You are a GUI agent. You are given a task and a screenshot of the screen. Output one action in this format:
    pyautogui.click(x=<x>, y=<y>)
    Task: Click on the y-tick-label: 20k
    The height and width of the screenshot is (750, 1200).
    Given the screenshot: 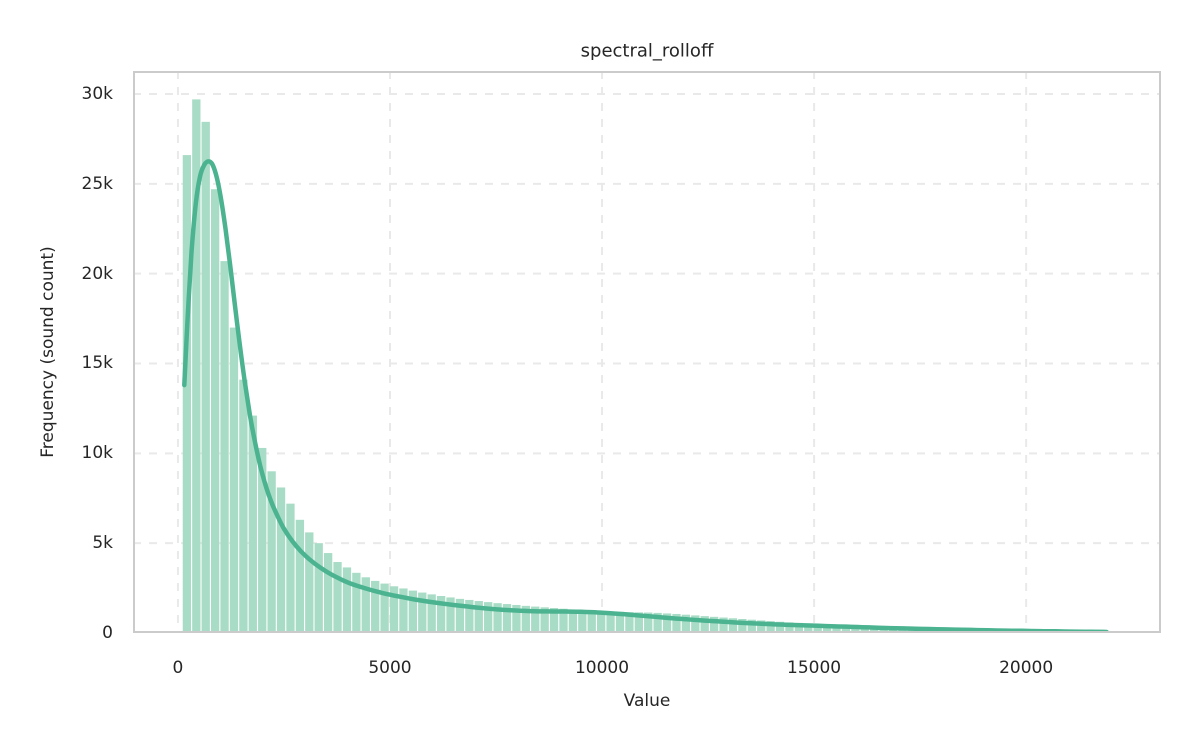 What is the action you would take?
    pyautogui.click(x=97, y=273)
    